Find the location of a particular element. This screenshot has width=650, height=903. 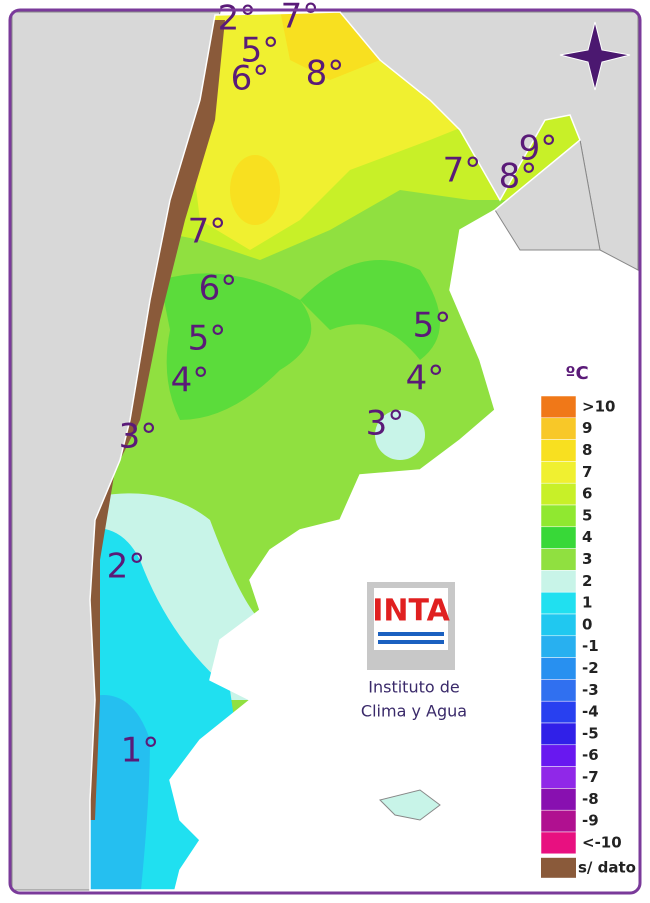

legend-label: 2 is located at coordinates (587, 581).